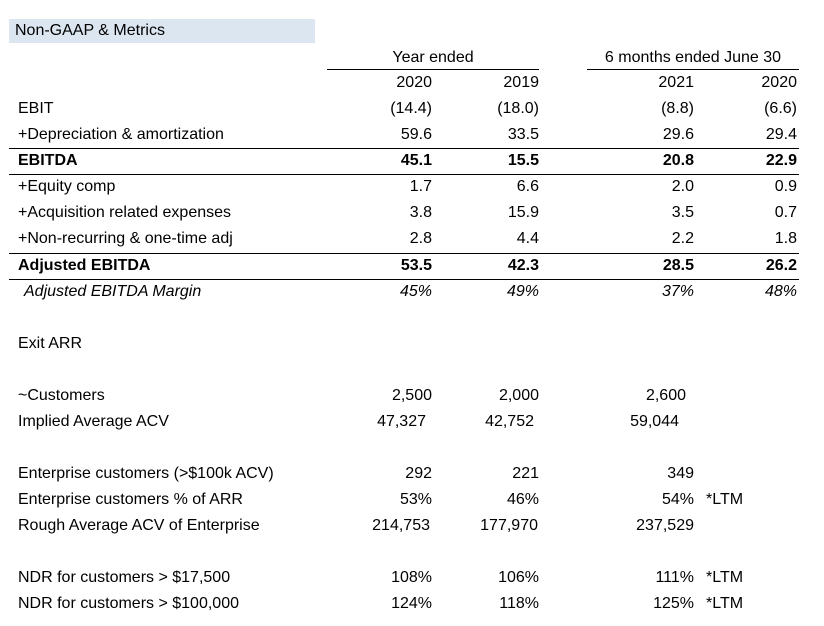  I want to click on year-col-3: 2021, so click(676, 82).